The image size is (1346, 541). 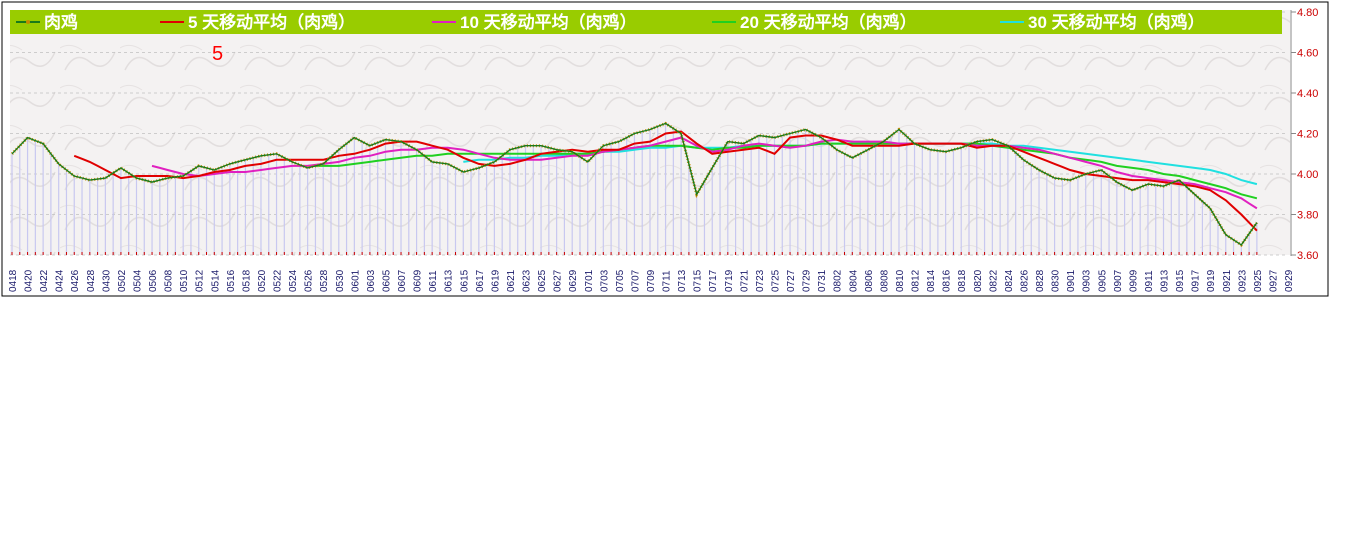 What do you see at coordinates (293, 280) in the screenshot?
I see `x-tick-label-0524: 0524` at bounding box center [293, 280].